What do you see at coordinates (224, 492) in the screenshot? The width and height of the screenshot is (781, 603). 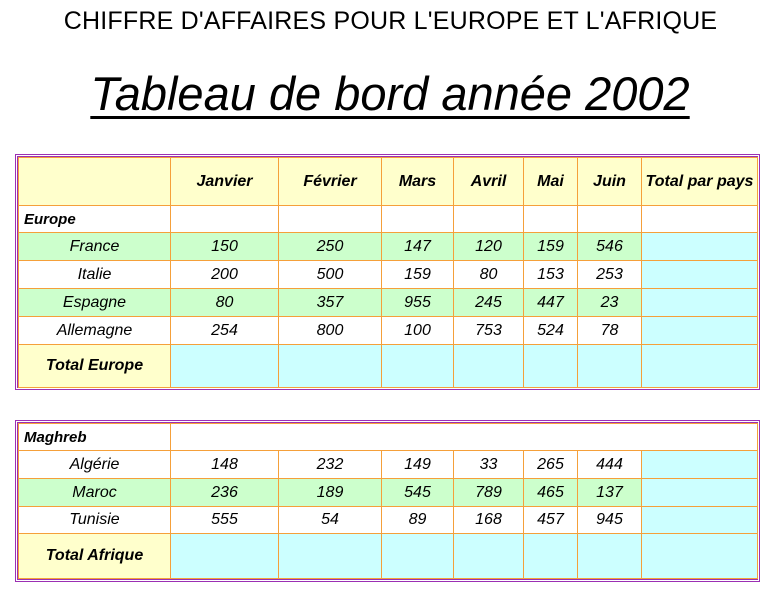 I see `value-cell: 236` at bounding box center [224, 492].